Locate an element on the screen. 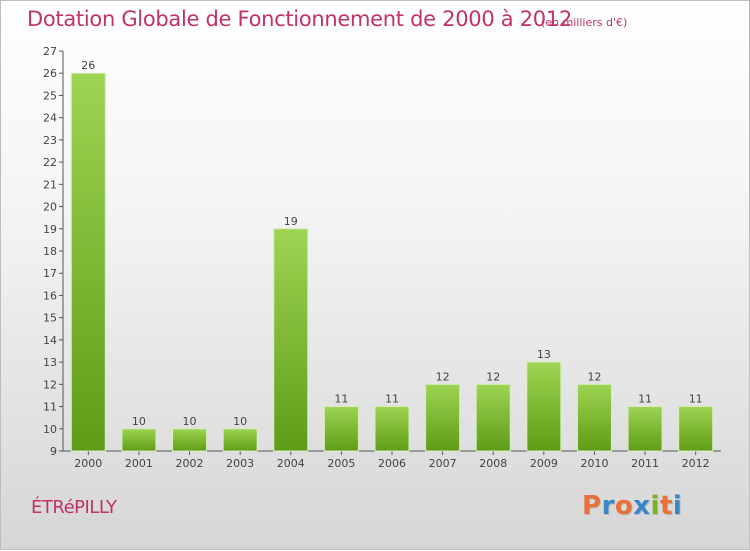 The width and height of the screenshot is (750, 551). y-tick-label: 24 is located at coordinates (50, 118).